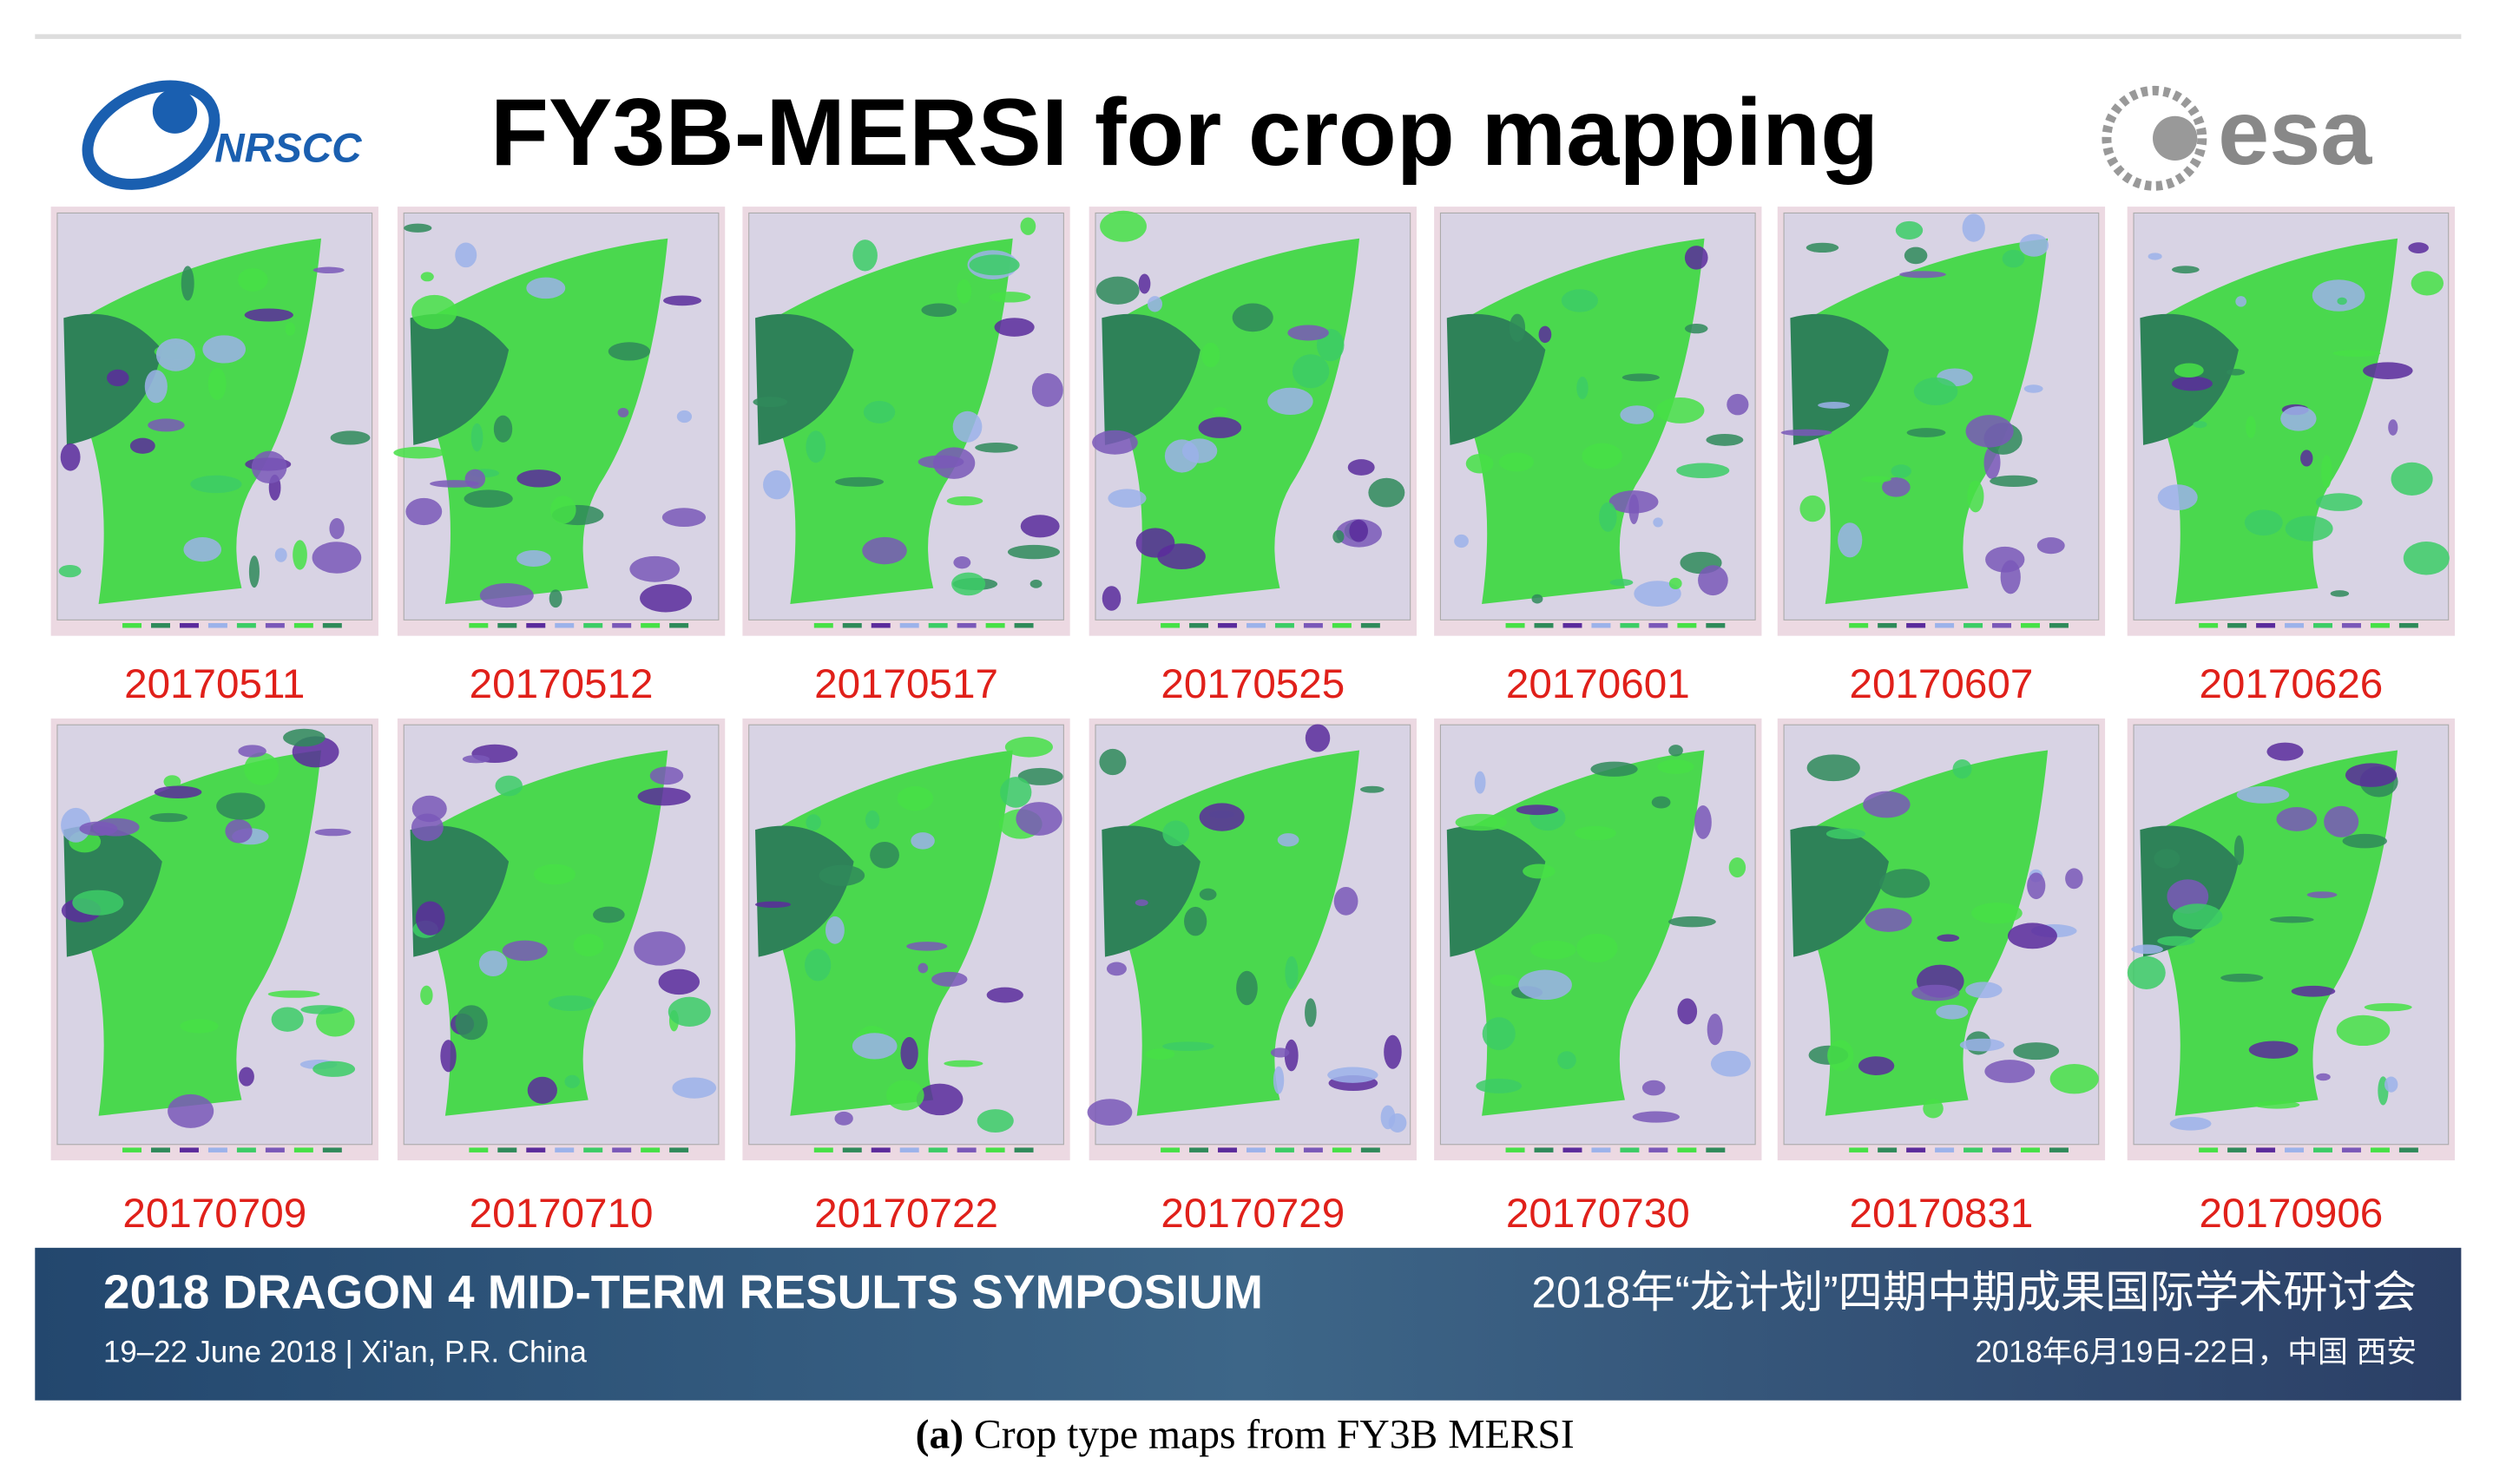  I want to click on caption-label: (a), so click(940, 1436).